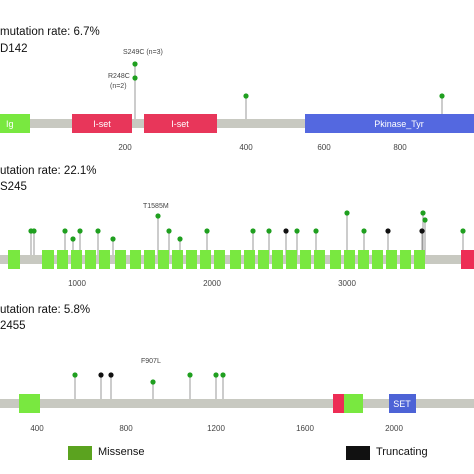  What do you see at coordinates (15, 123) in the screenshot?
I see `domain-ig` at bounding box center [15, 123].